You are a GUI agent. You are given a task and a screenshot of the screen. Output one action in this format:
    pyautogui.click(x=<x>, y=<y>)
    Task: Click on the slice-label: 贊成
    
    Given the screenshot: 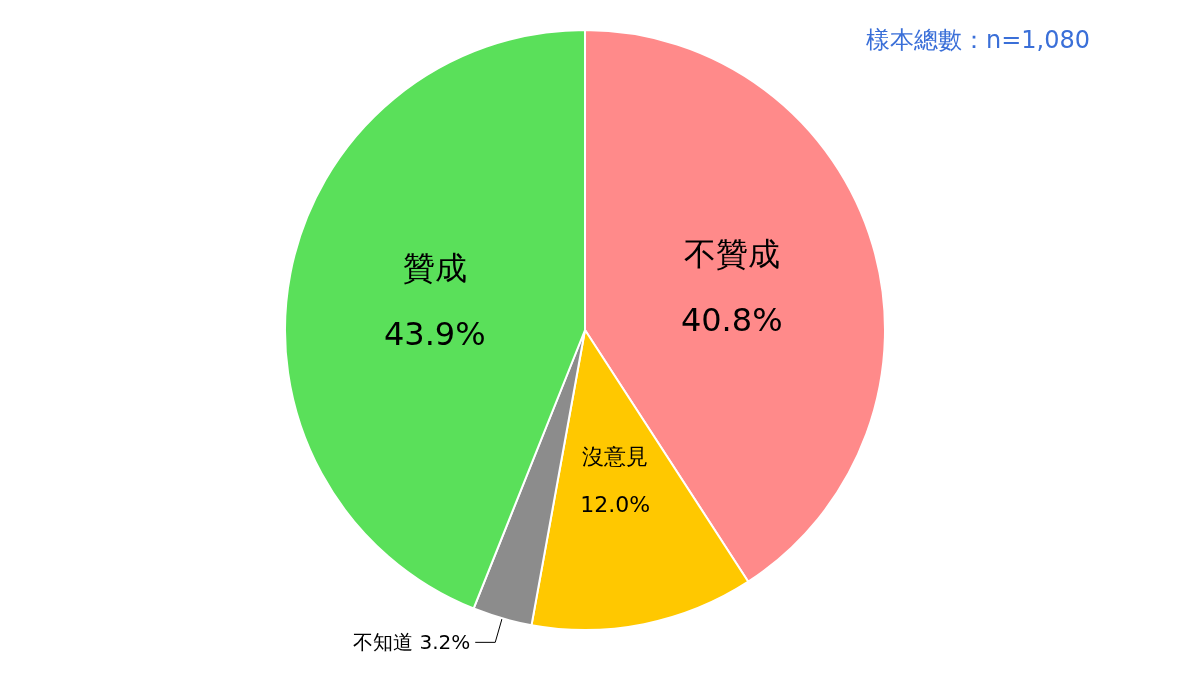 What is the action you would take?
    pyautogui.click(x=434, y=268)
    